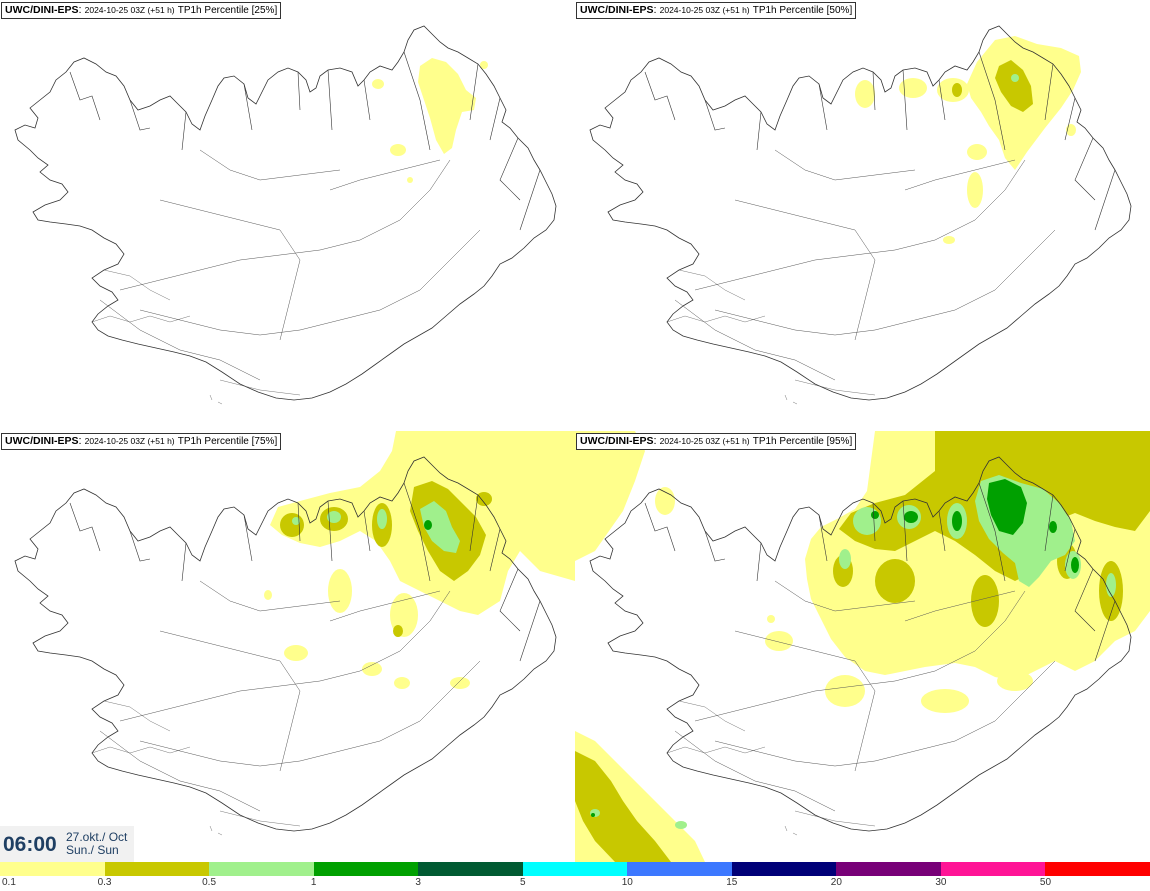 The image size is (1150, 891). What do you see at coordinates (418, 882) in the screenshot?
I see `colorbar-tick-label: 3` at bounding box center [418, 882].